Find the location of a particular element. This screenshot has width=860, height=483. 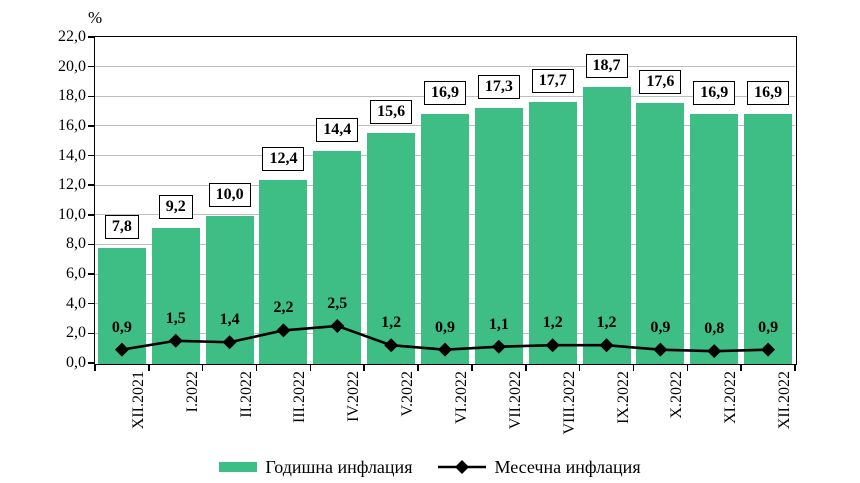

line-value-label: 0,8 is located at coordinates (714, 329).